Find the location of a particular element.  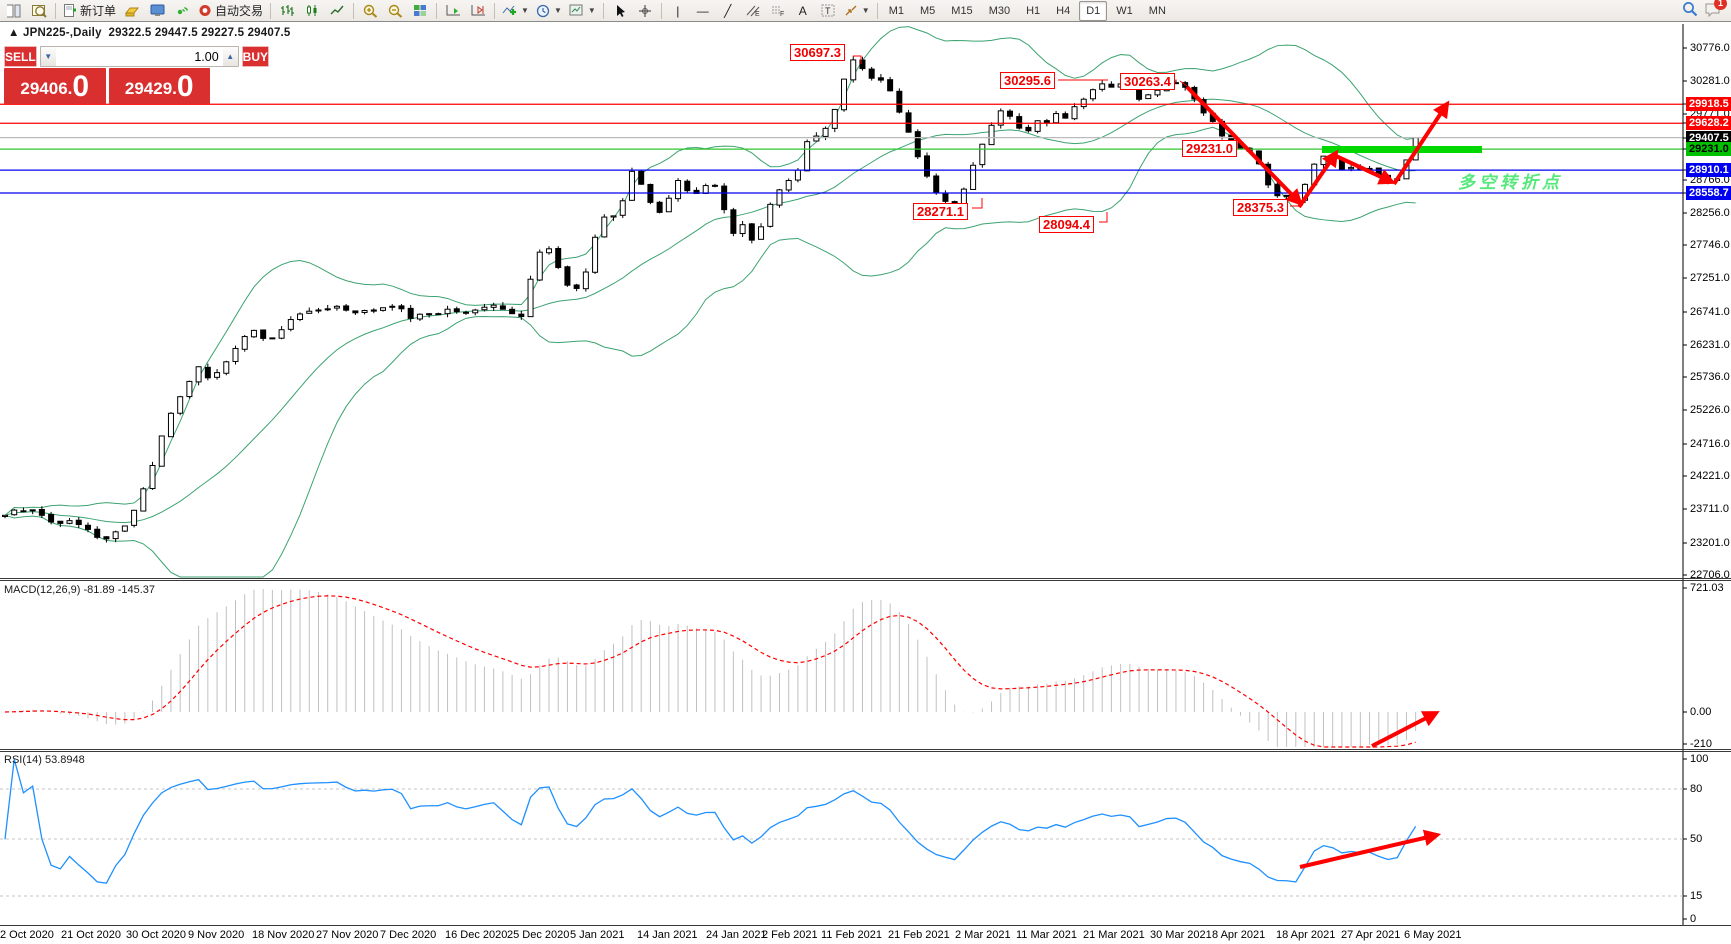

arrows-tool-icon: ▼ is located at coordinates (857, 11).